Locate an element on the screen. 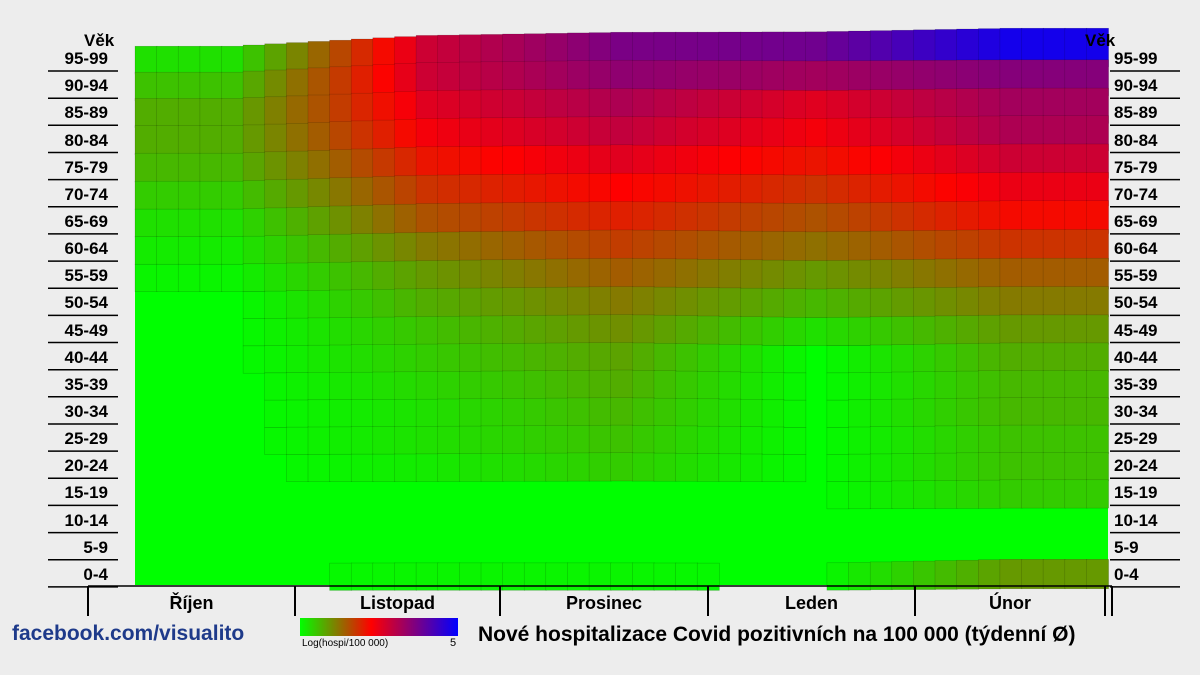 The image size is (1200, 675). age-tick-label-right: 55-59 is located at coordinates (1136, 276).